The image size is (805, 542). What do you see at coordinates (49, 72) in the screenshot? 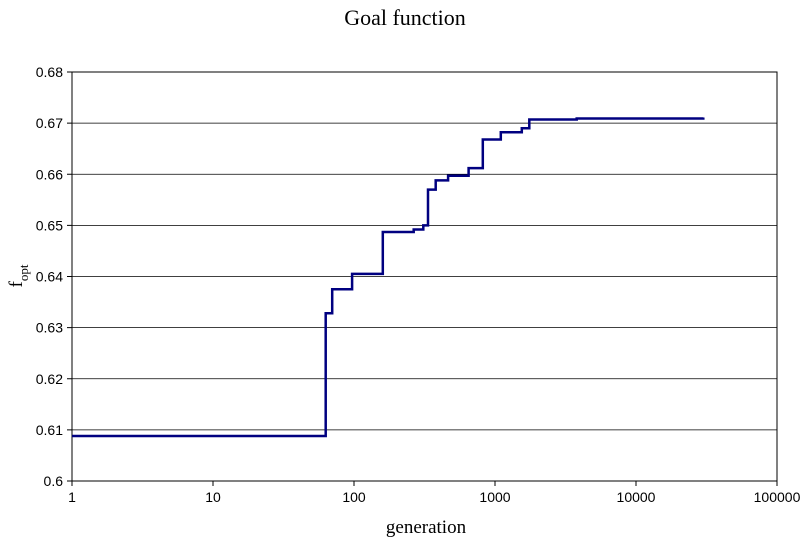
I see `y-tick-label: 0.68` at bounding box center [49, 72].